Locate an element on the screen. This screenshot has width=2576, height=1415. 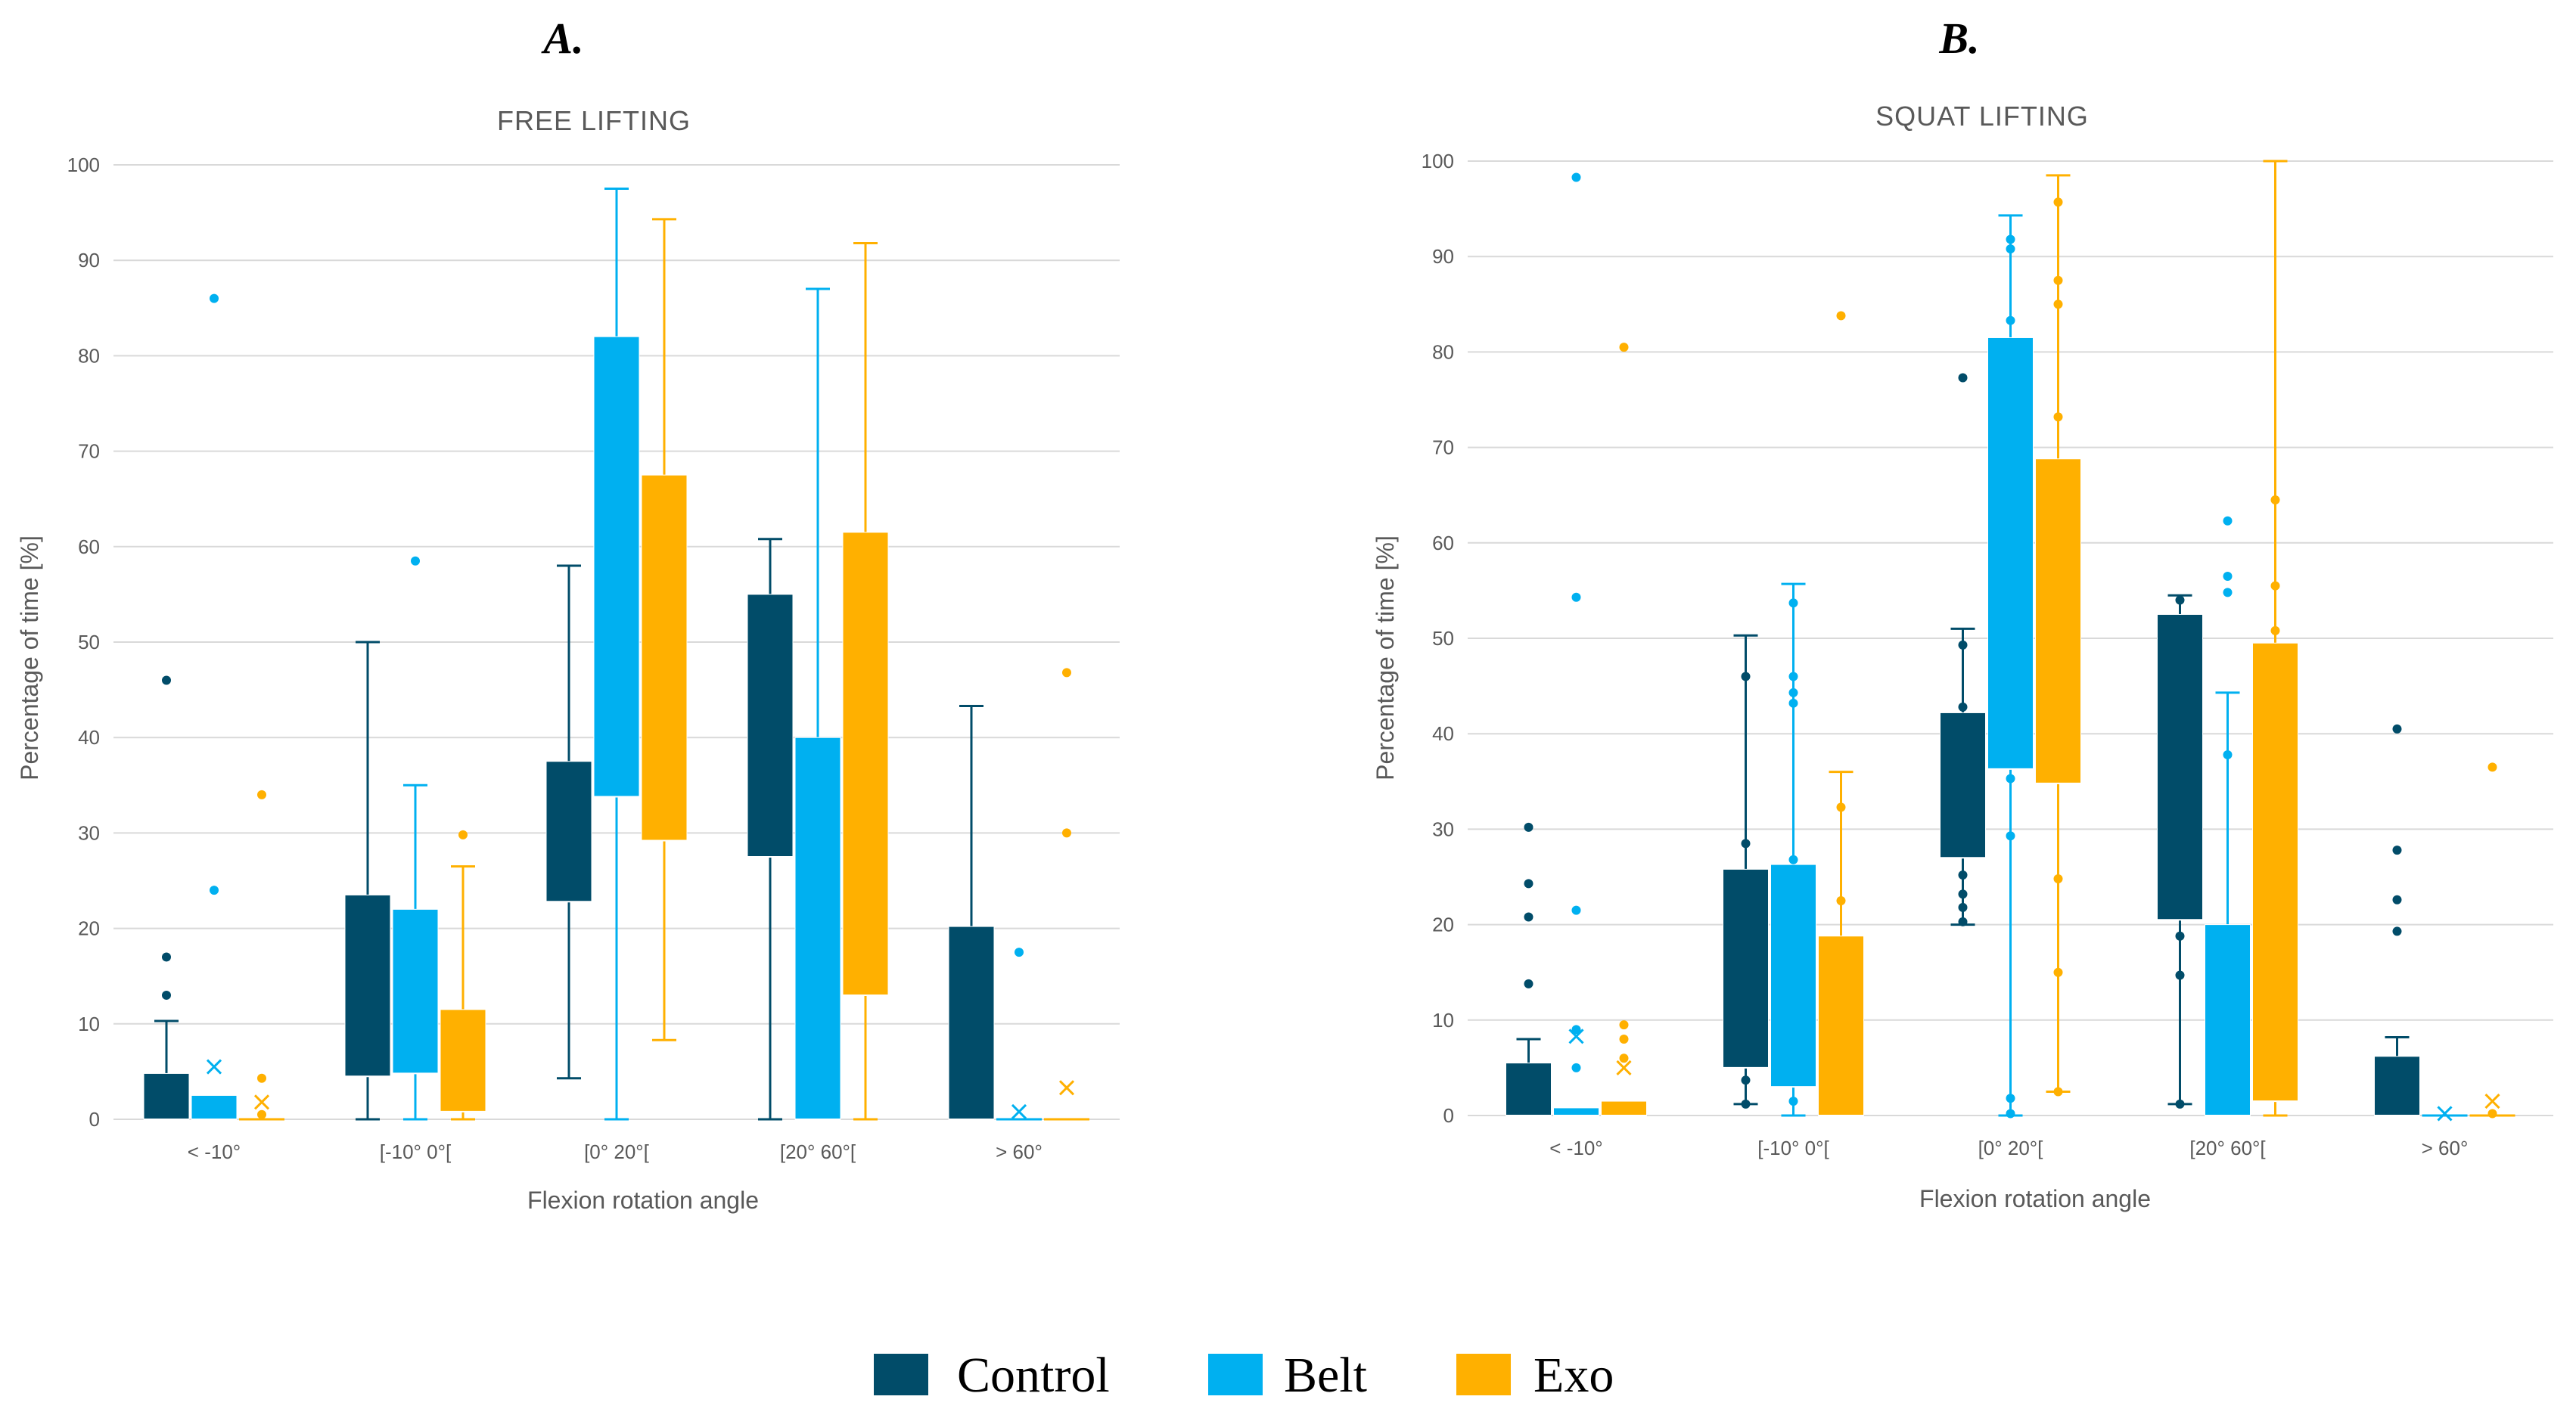
box-control-20deg-60deg is located at coordinates (770, 829).